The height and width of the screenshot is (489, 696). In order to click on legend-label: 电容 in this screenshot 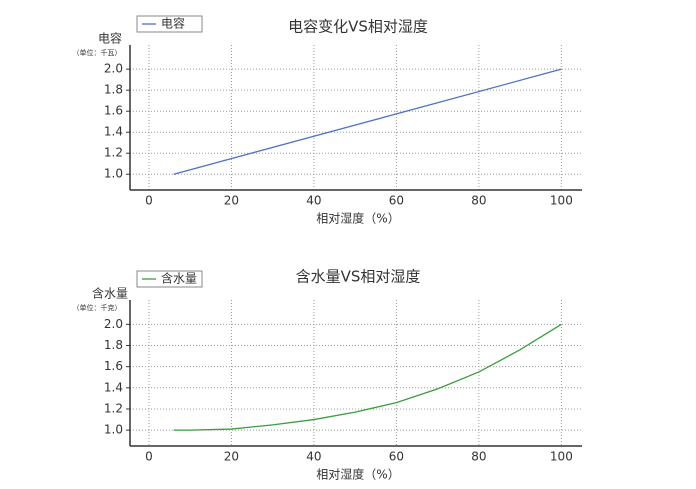, I will do `click(173, 23)`.